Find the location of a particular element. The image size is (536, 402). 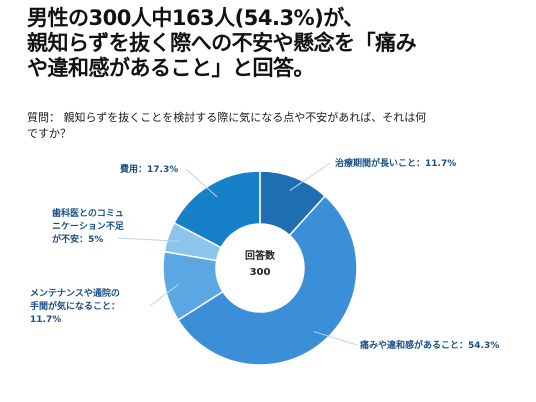

slice-label-line: 痛みや違和感があること：54.3% is located at coordinates (429, 345).